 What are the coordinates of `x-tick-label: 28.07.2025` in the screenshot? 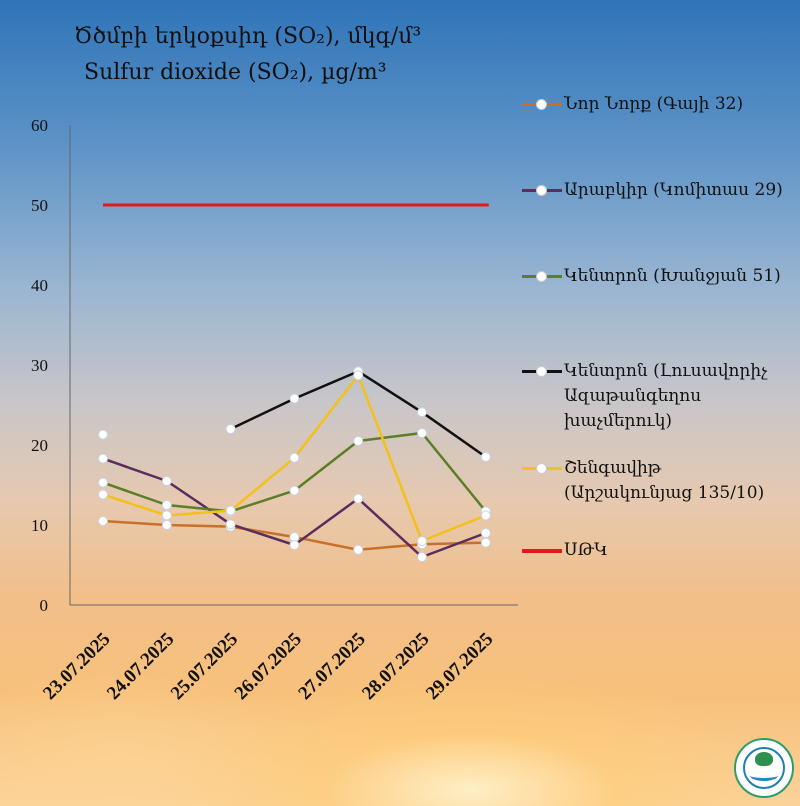 It's located at (395, 666).